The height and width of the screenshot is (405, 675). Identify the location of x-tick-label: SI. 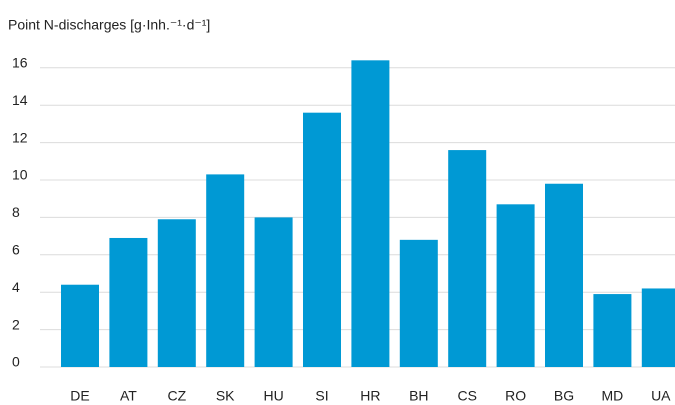
(321, 396).